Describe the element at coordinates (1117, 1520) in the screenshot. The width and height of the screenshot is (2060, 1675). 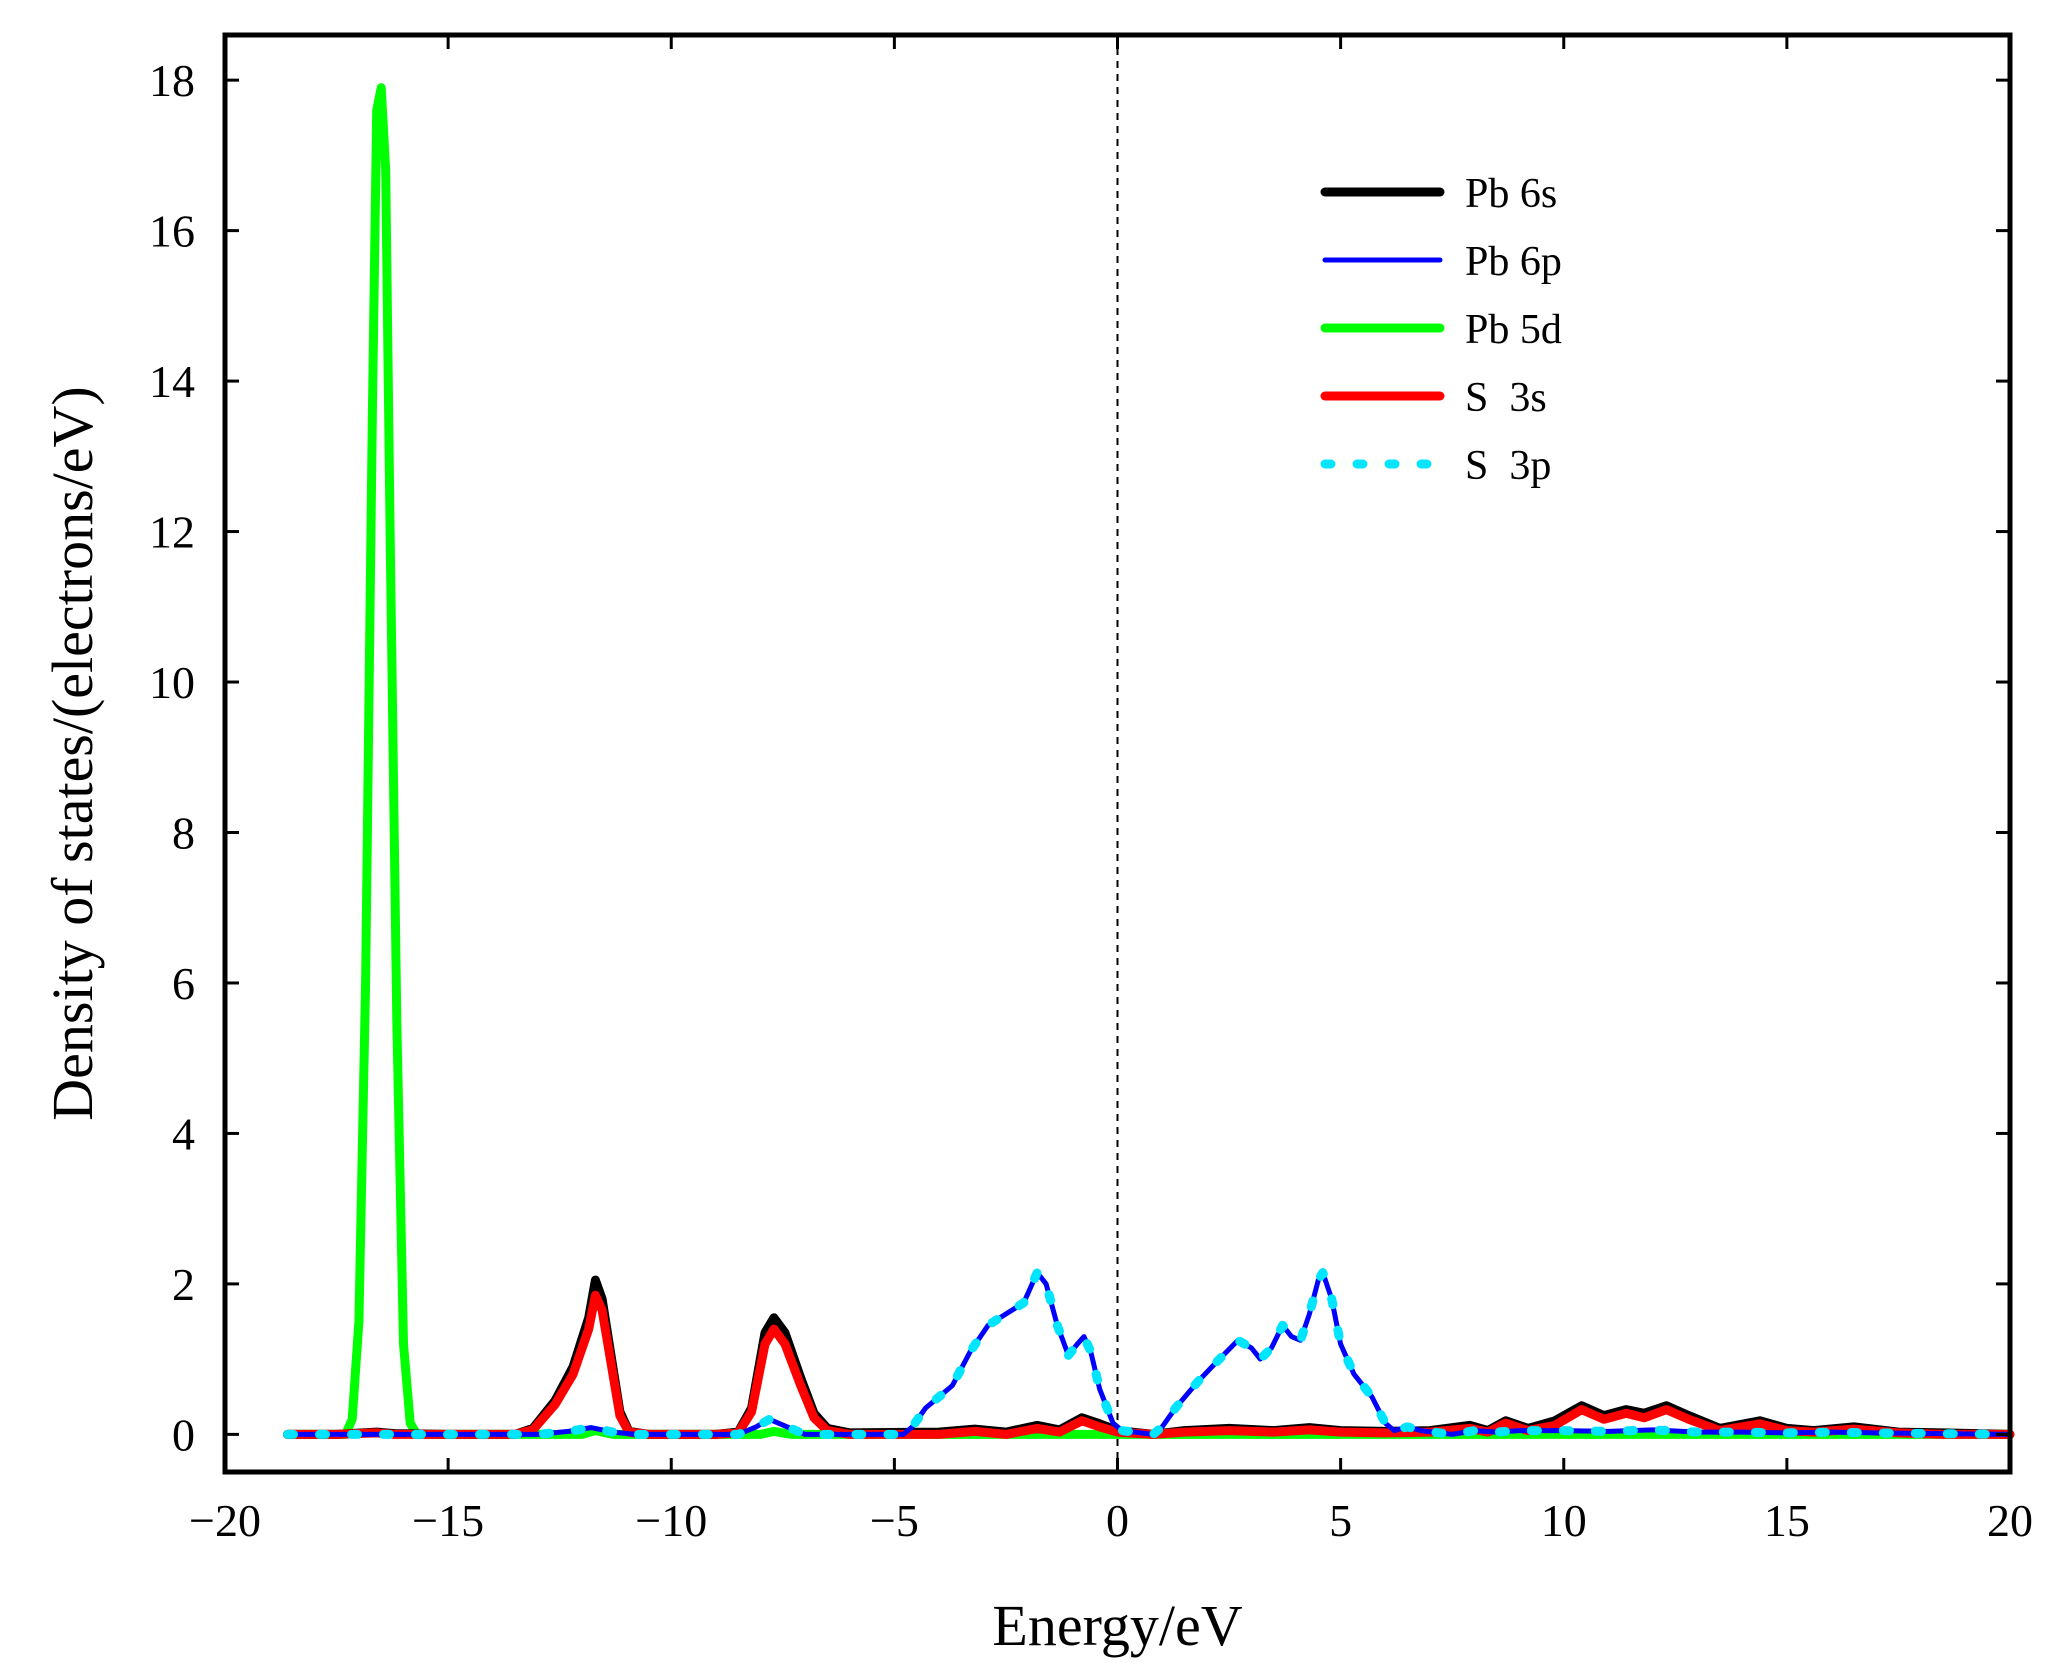
I see `x-tick-label: 0` at that location.